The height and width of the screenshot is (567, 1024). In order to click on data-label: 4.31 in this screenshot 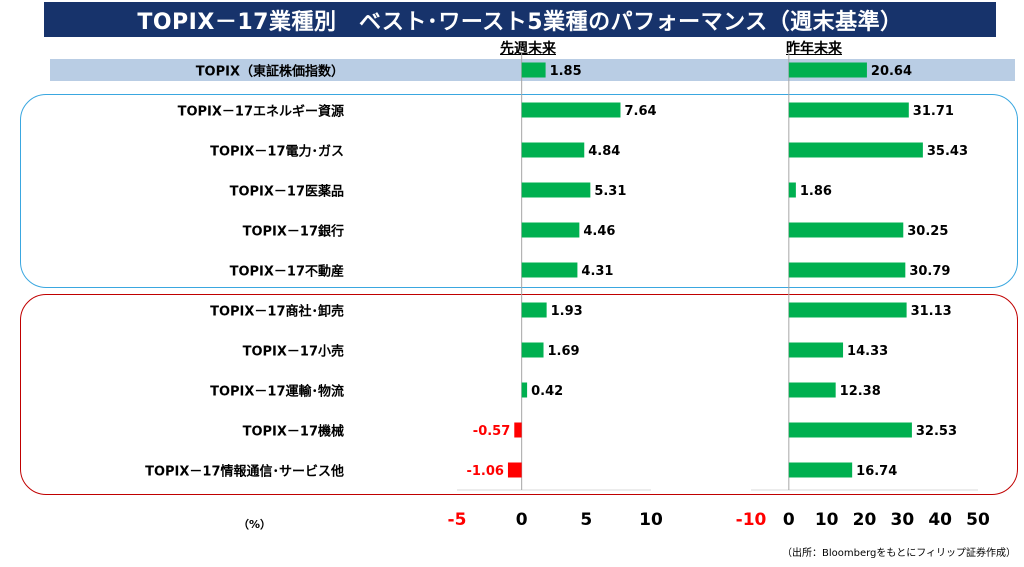, I will do `click(597, 271)`.